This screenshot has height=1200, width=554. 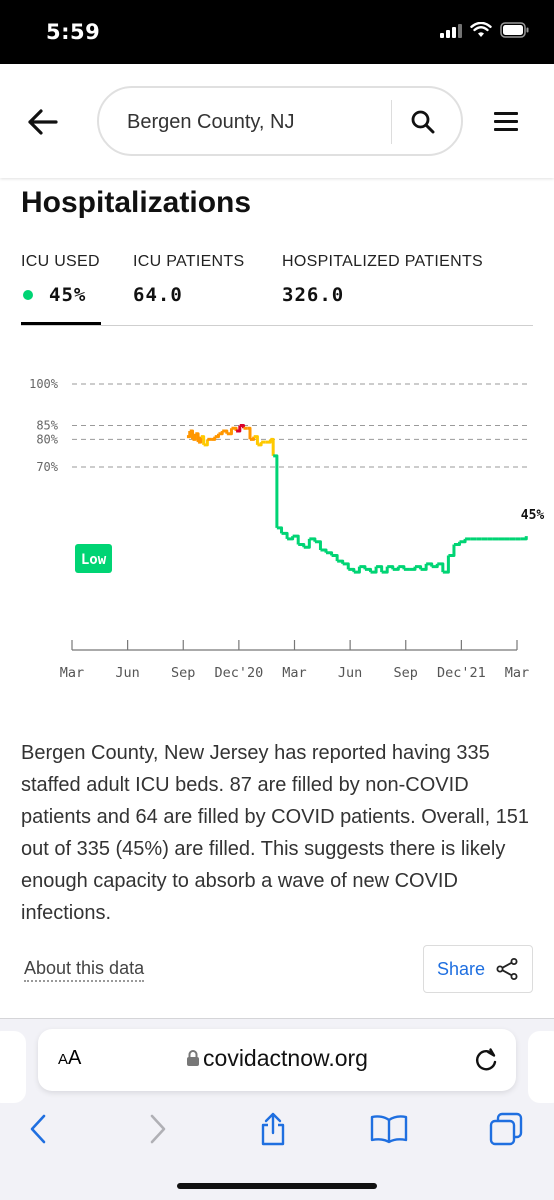 What do you see at coordinates (277, 32) in the screenshot?
I see `status-bar: 5:59` at bounding box center [277, 32].